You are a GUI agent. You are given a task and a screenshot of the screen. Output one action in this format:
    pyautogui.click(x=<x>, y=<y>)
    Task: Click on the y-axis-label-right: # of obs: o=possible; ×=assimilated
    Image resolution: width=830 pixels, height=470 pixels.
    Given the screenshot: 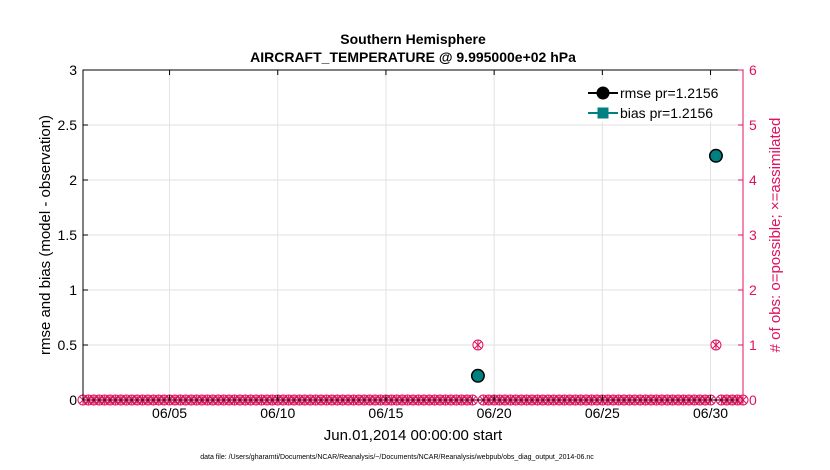 What is the action you would take?
    pyautogui.click(x=775, y=235)
    